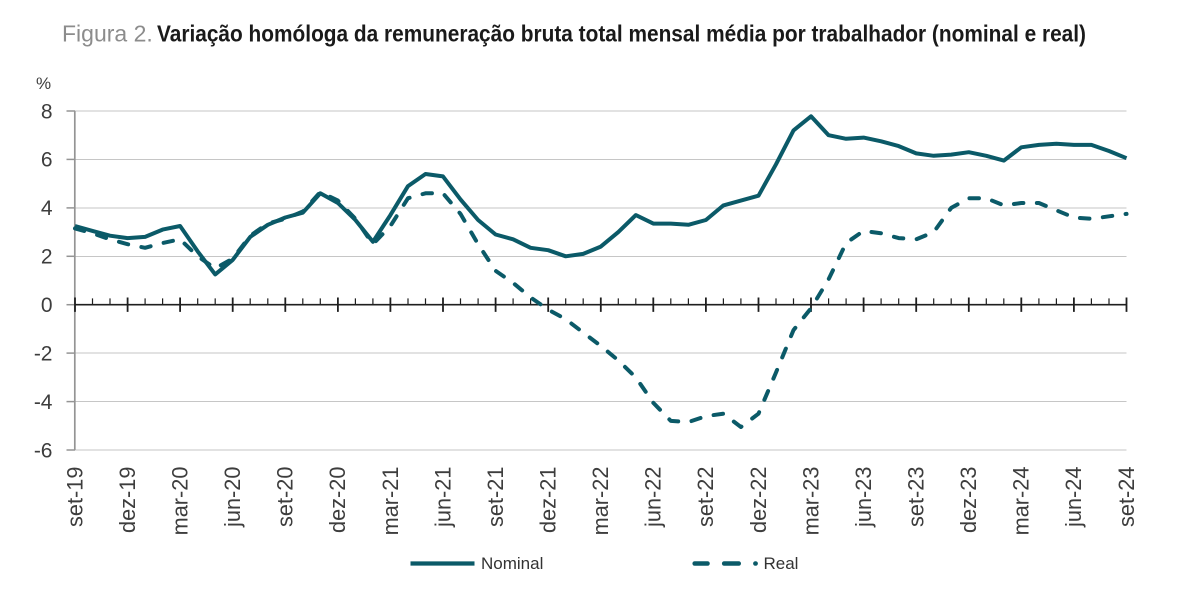  What do you see at coordinates (968, 500) in the screenshot?
I see `svg-text: dez-23` at bounding box center [968, 500].